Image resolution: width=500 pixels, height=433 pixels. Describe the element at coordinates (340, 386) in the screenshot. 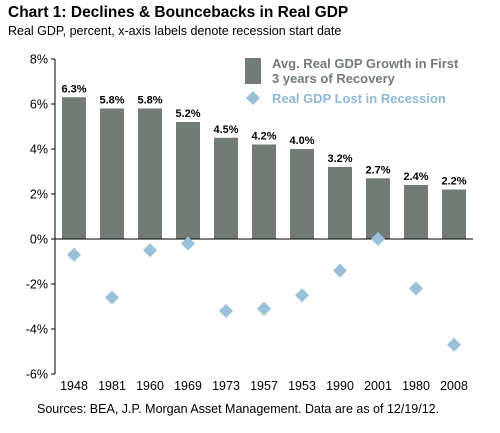

I see `x-tick-label-1990: 1990` at that location.